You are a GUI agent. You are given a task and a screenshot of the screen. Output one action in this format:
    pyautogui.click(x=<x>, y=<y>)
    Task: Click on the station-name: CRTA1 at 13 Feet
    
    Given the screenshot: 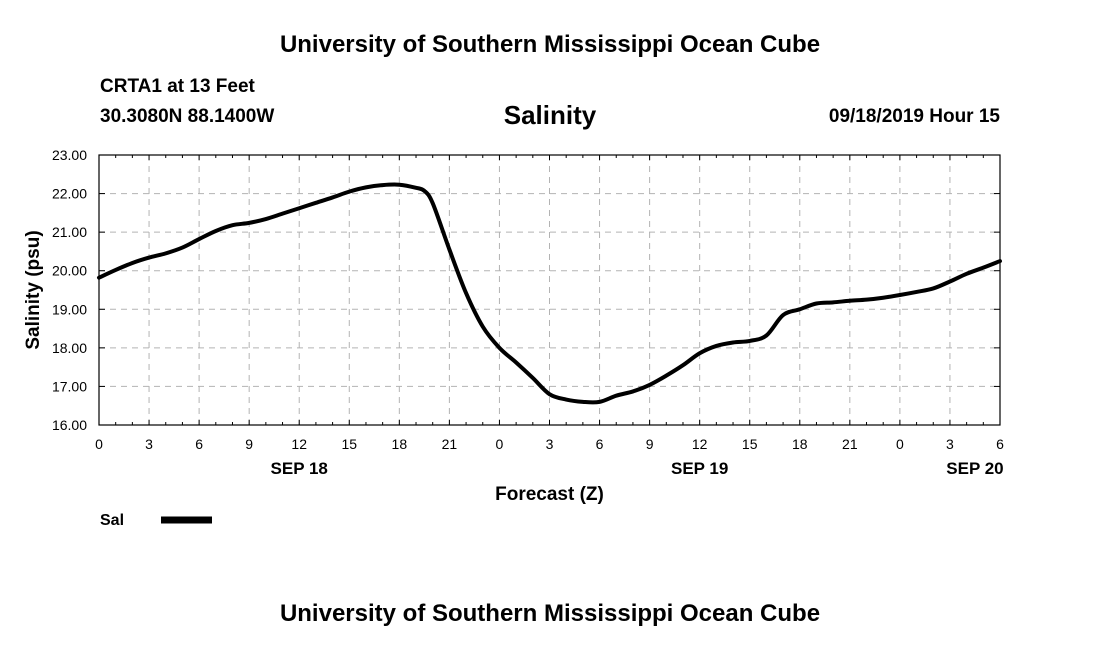 What is the action you would take?
    pyautogui.click(x=177, y=86)
    